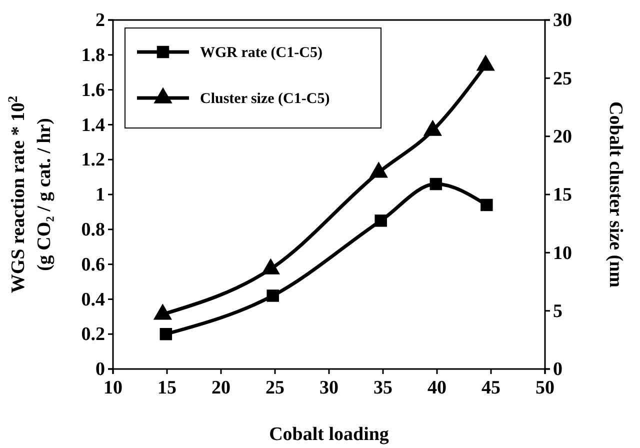 The height and width of the screenshot is (448, 640). I want to click on x-tick-label: 45, so click(491, 387).